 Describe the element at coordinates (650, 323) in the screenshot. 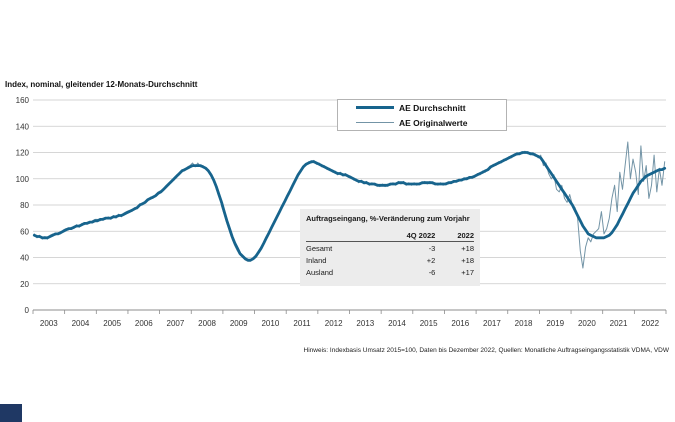

I see `x-tick-label: 2022` at that location.